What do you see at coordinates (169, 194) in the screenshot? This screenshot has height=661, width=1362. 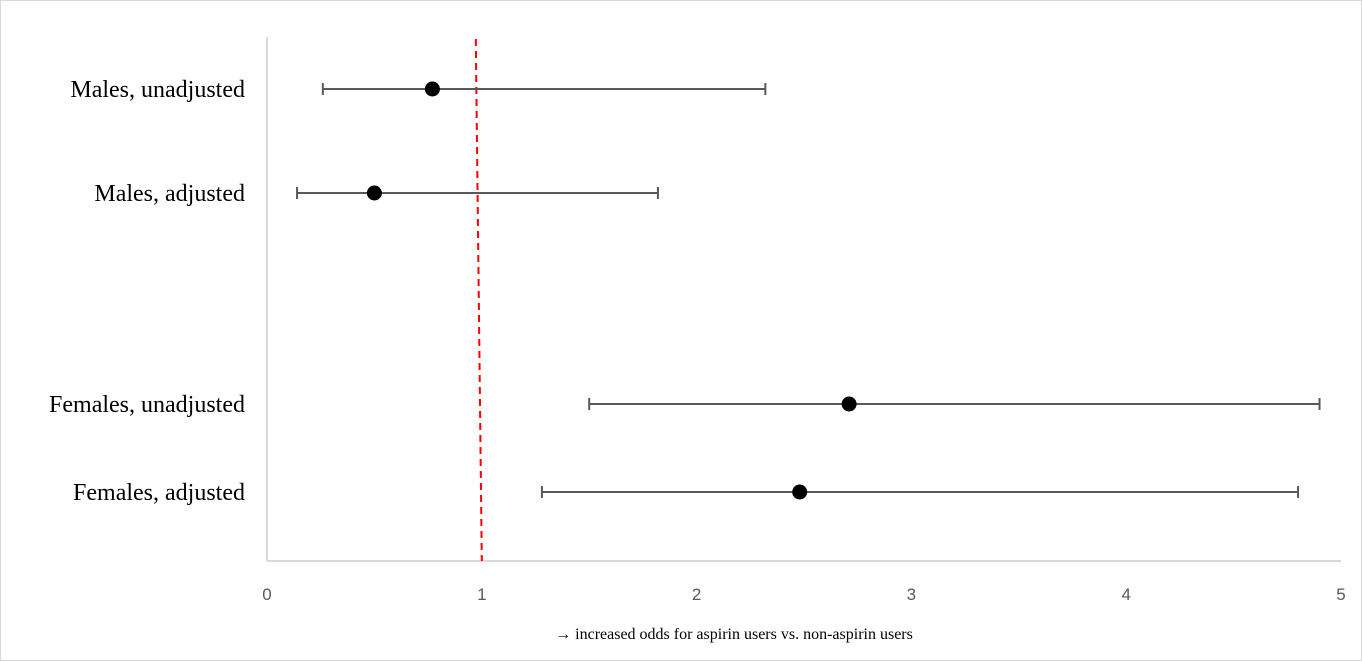 I see `category-label: Males, adjusted` at bounding box center [169, 194].